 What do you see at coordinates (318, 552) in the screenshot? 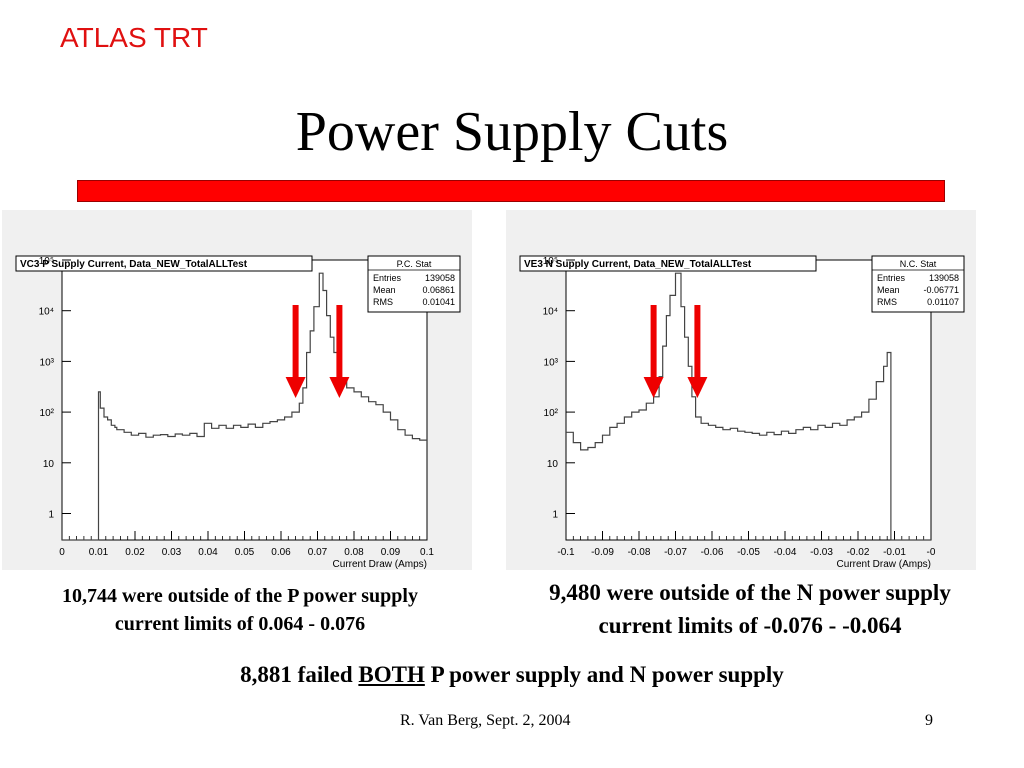
I see `x-tick-label: 0.07` at bounding box center [318, 552].